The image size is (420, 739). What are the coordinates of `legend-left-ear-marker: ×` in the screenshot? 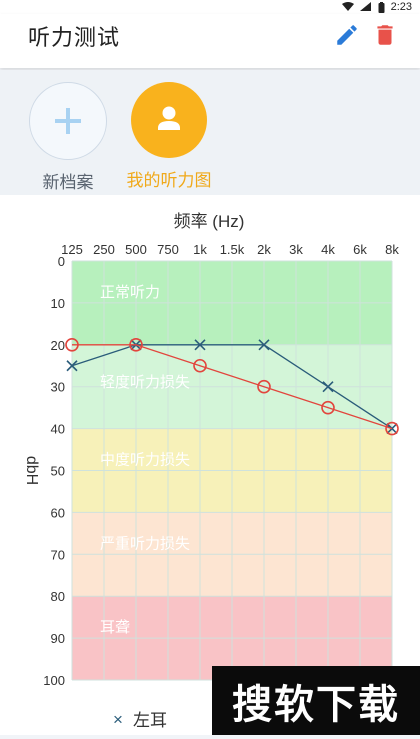 It's located at (118, 719).